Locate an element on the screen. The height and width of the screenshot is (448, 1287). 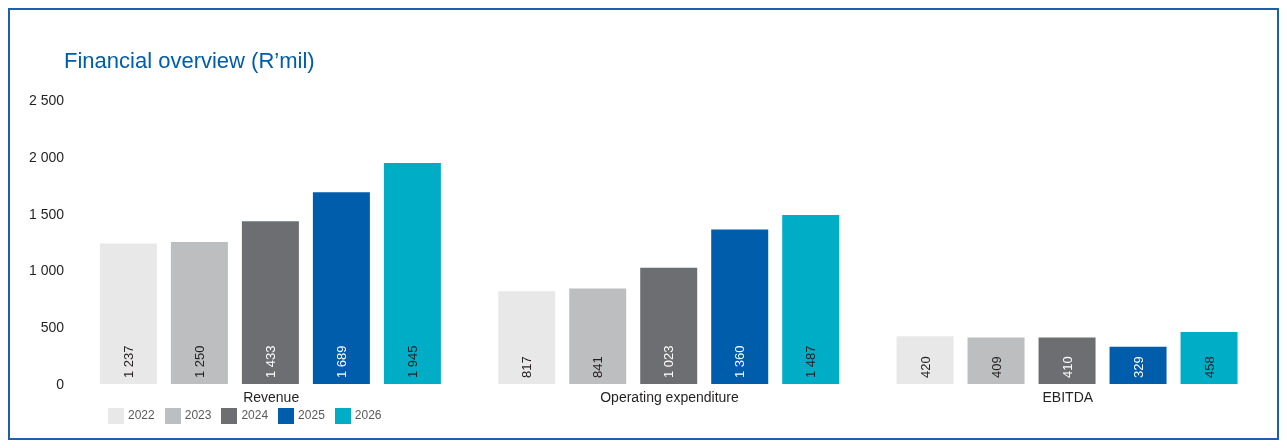
legend-label: 2024 is located at coordinates (255, 415).